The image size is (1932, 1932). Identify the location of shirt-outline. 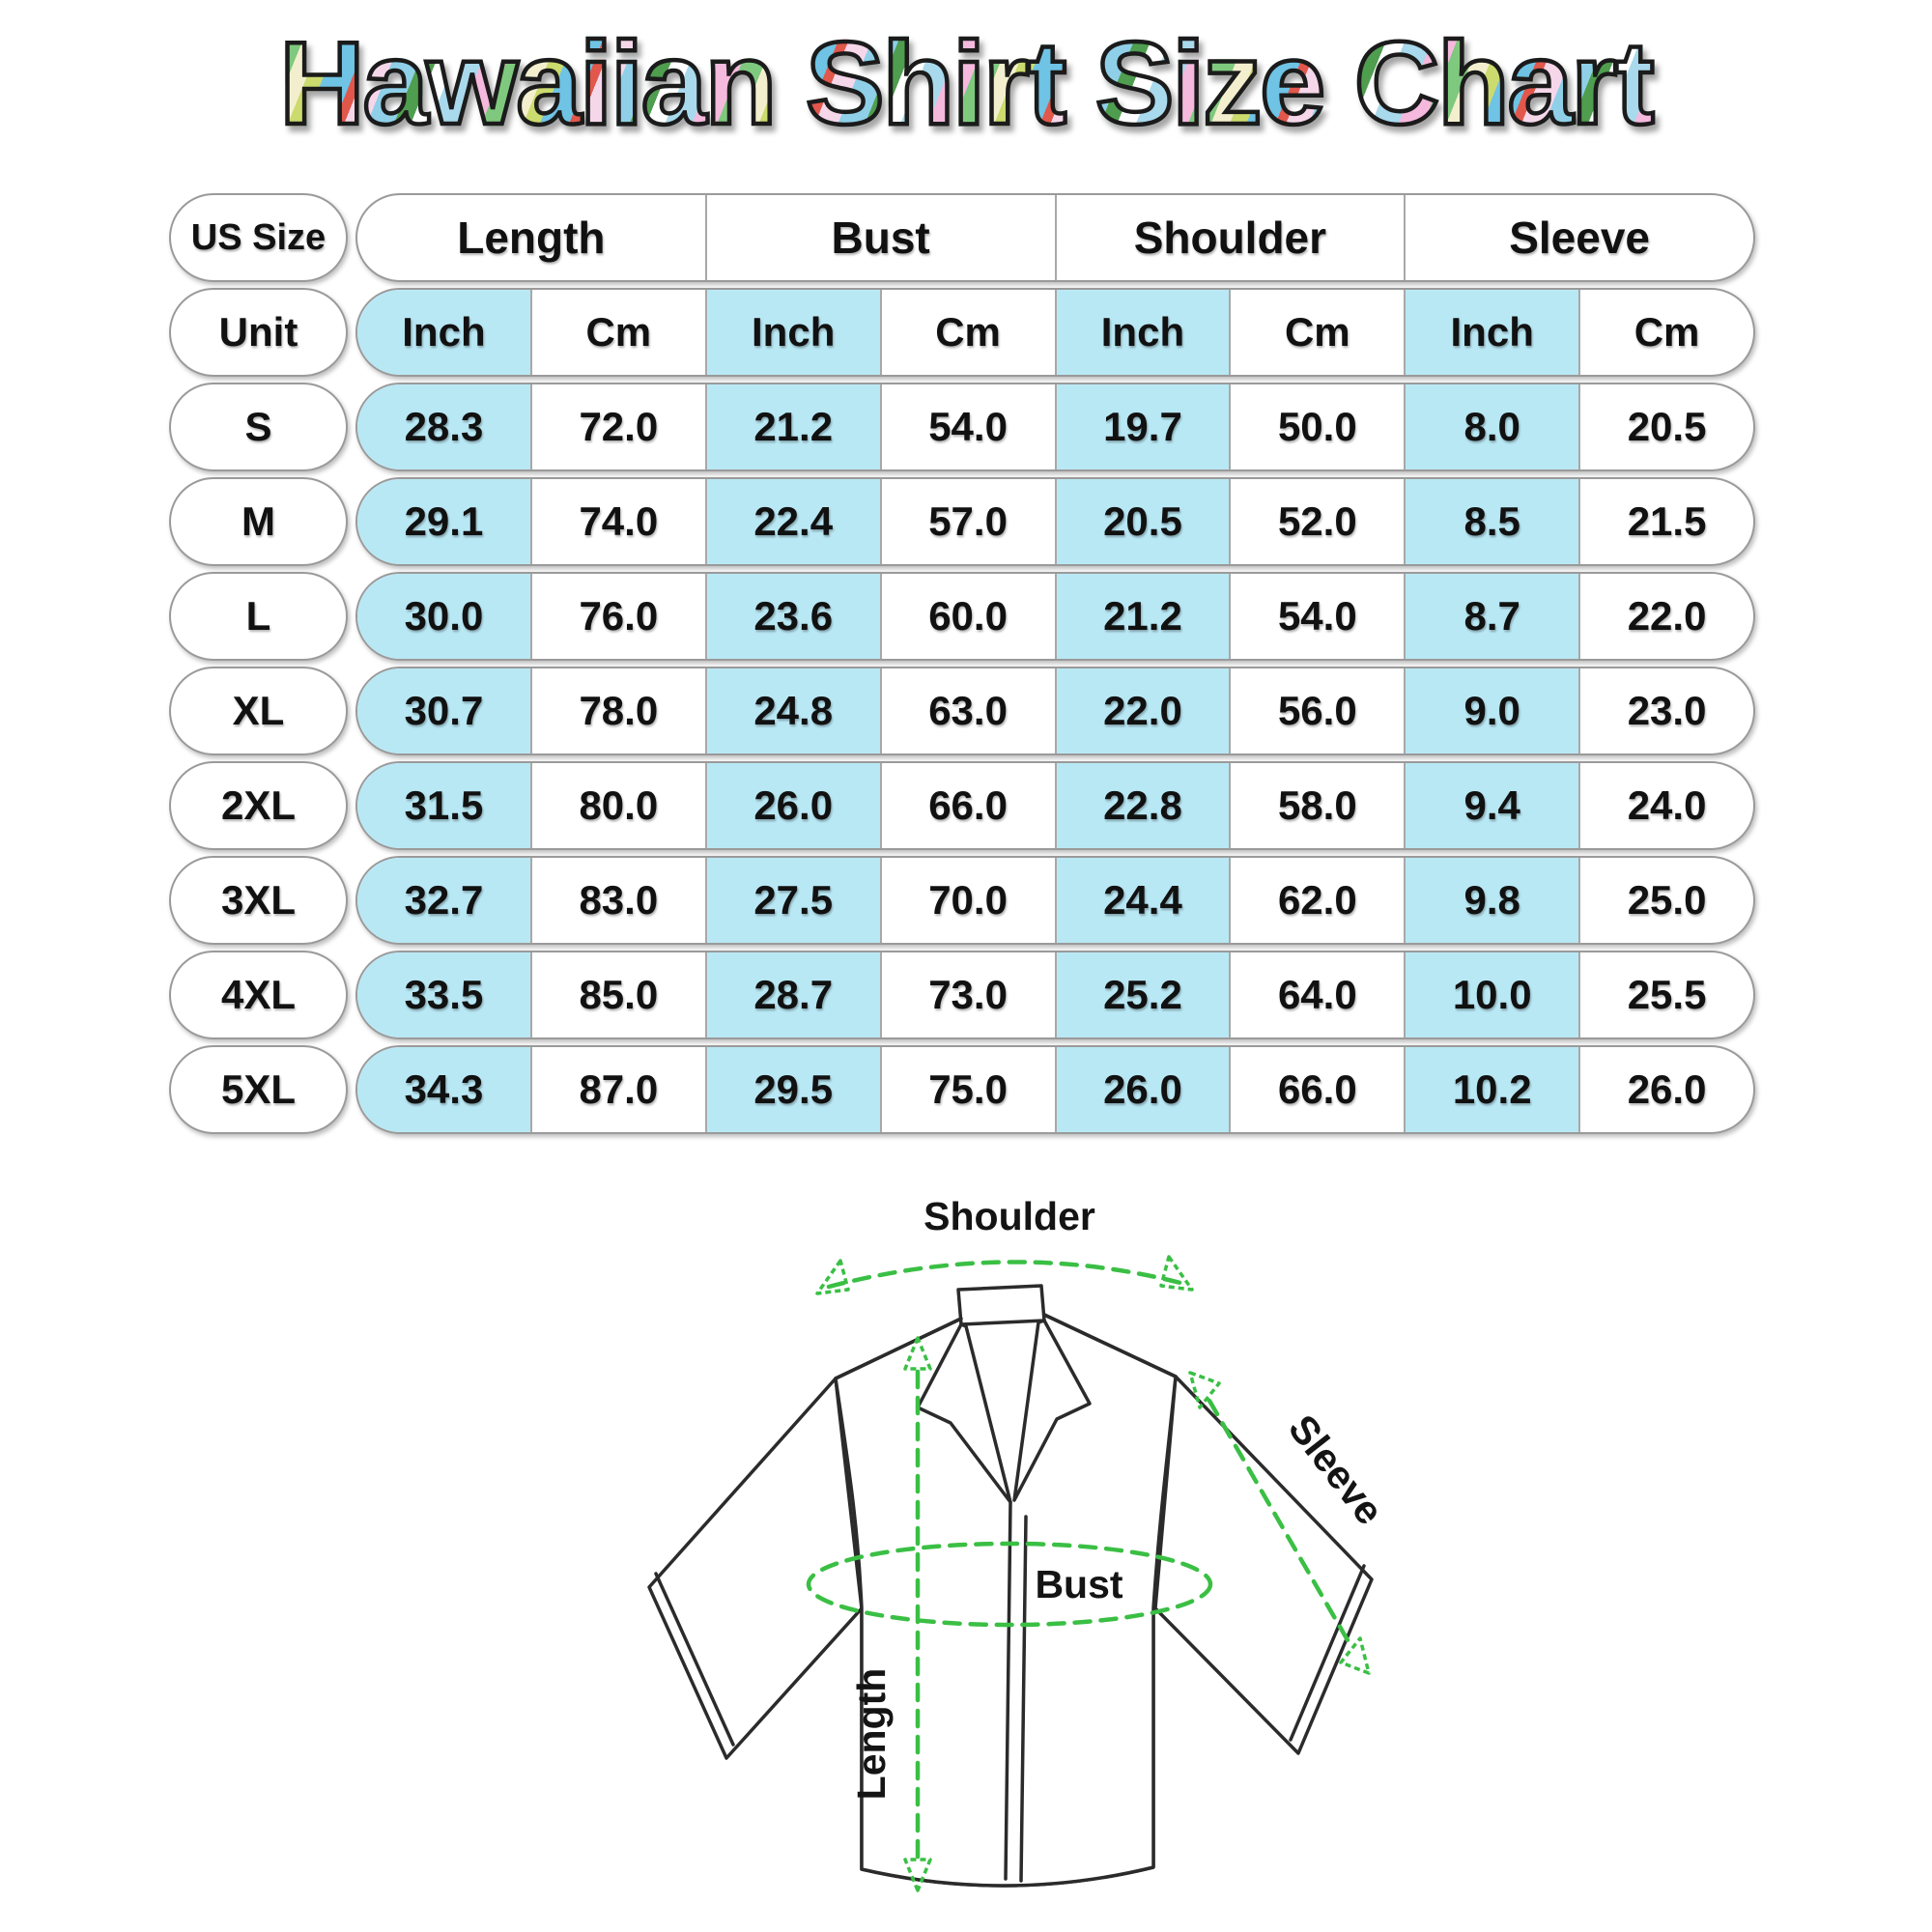
(1011, 1586).